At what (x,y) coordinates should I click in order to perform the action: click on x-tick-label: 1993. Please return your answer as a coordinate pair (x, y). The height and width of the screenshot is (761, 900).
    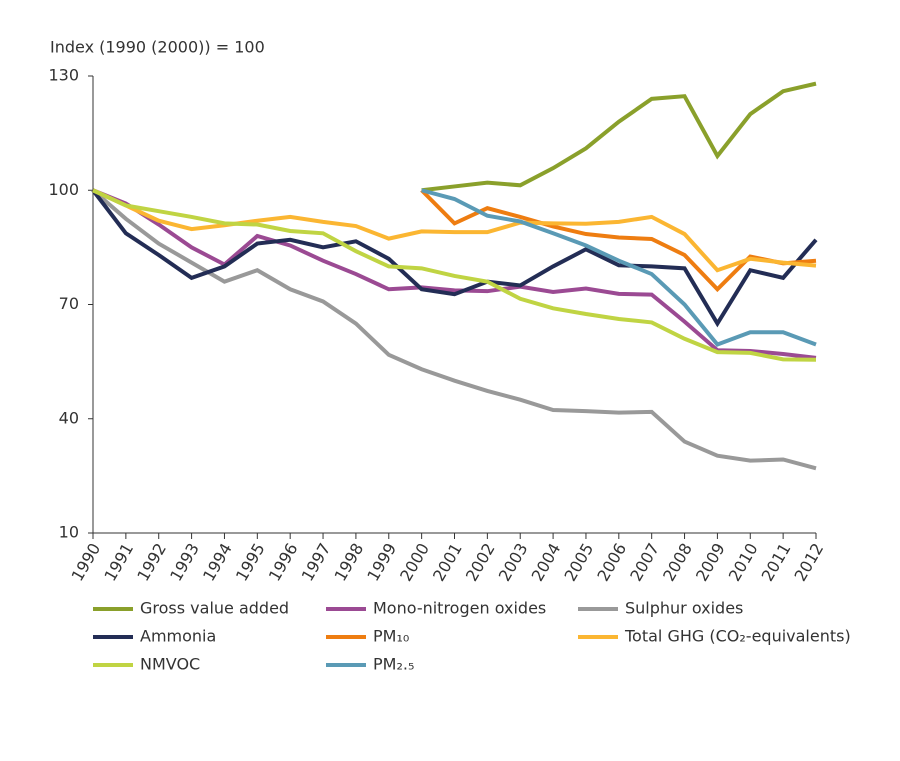
    Looking at the image, I should click on (184, 562).